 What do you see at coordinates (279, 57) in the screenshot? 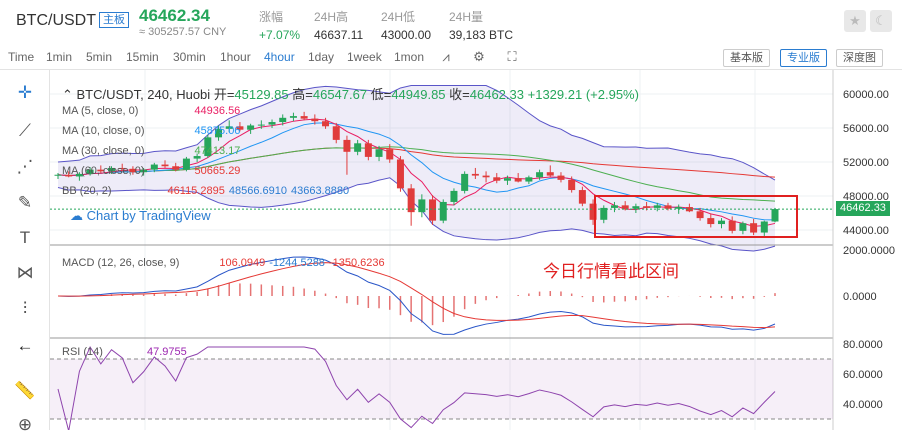
I see `tf-4hour: 4hour` at bounding box center [279, 57].